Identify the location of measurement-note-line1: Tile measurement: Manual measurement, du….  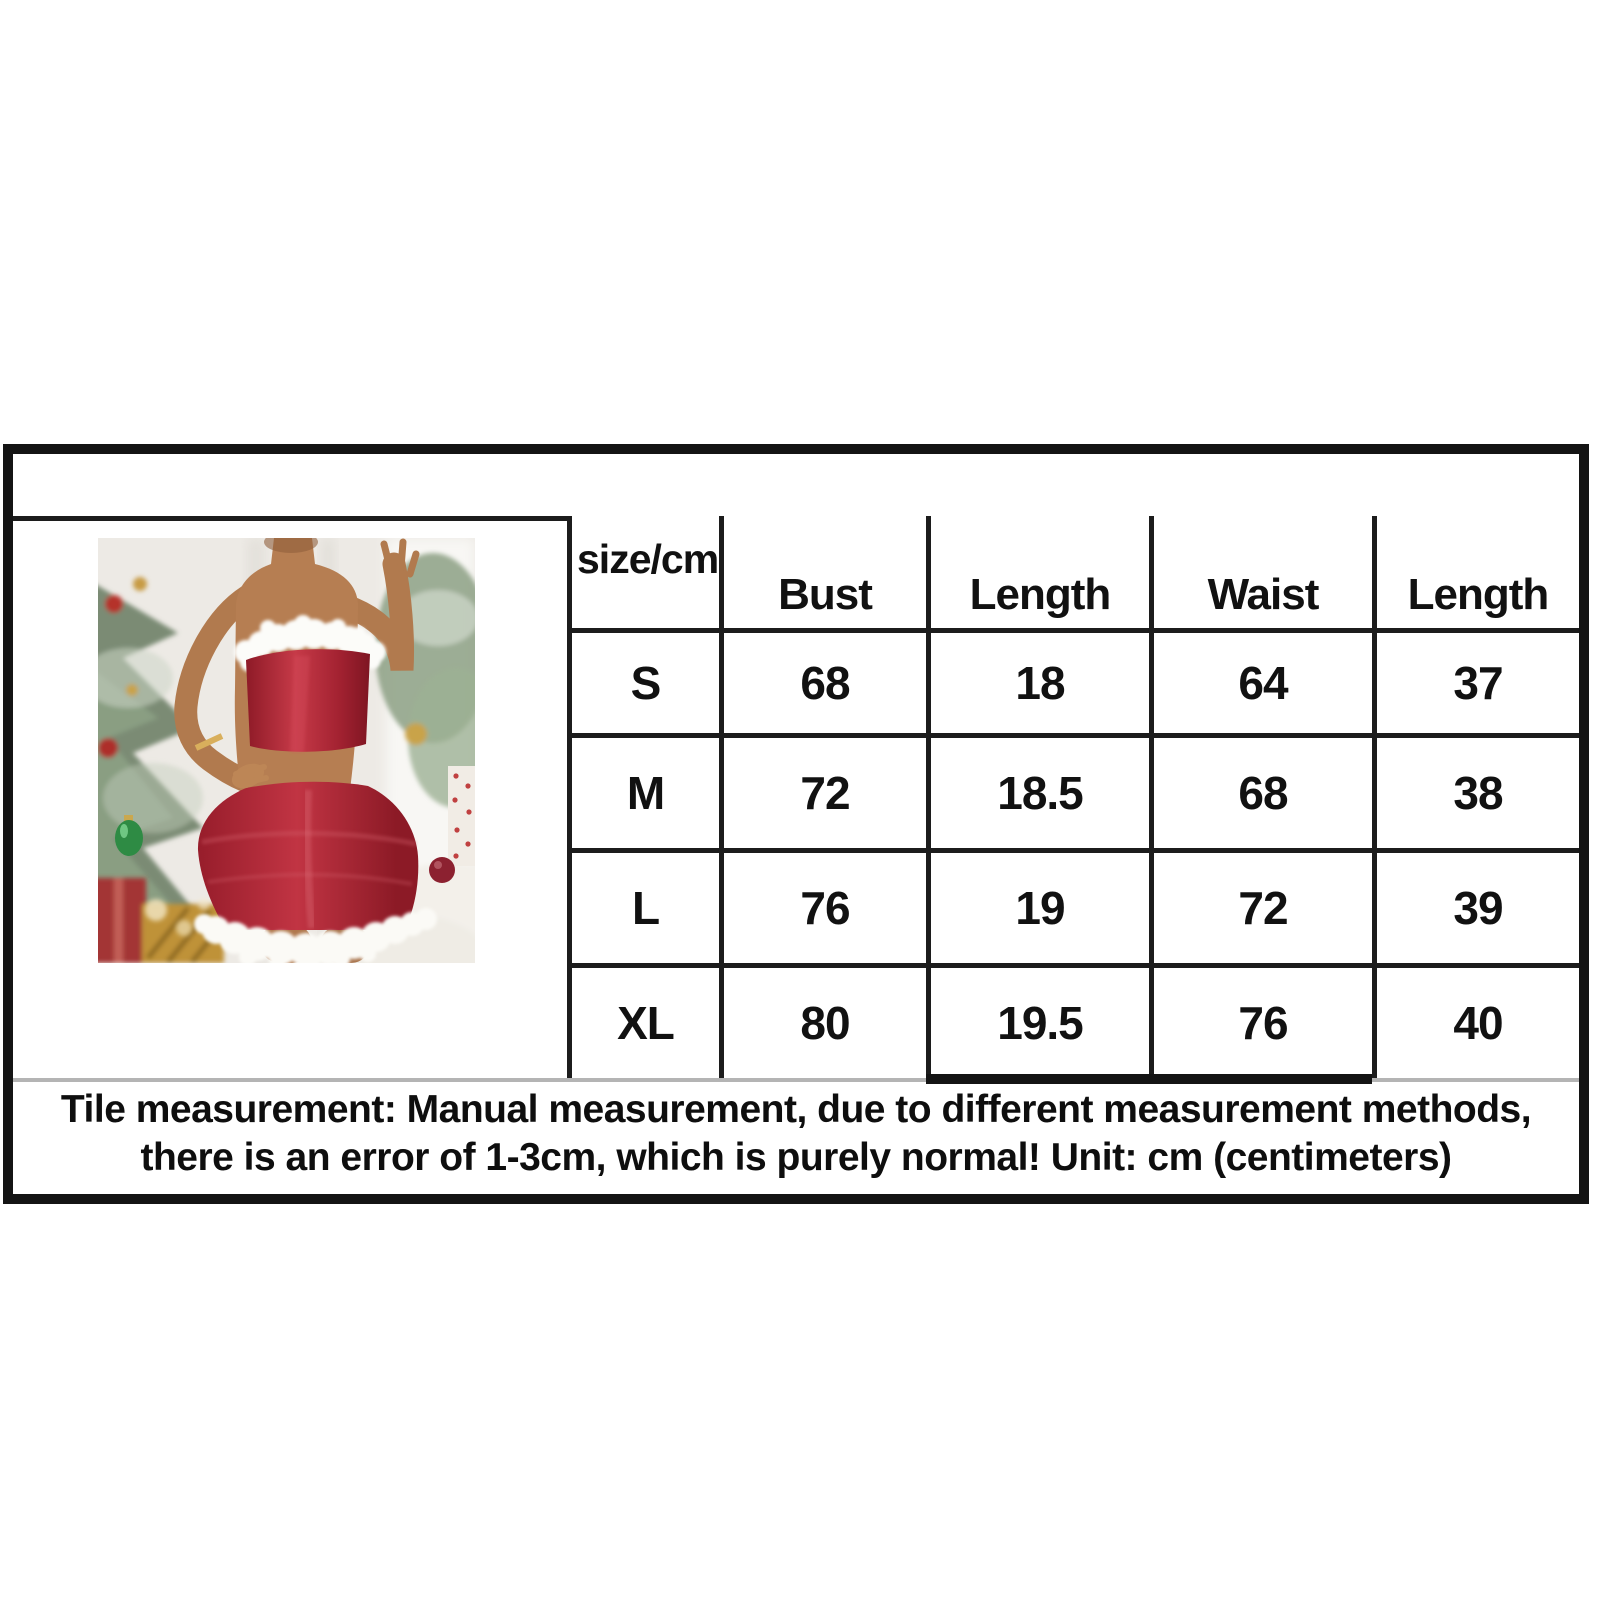
(796, 1109).